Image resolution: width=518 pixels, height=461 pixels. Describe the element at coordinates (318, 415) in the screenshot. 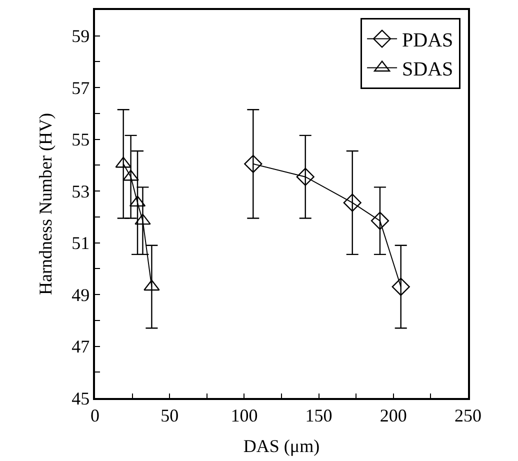

I see `x-tick-label: 150` at that location.